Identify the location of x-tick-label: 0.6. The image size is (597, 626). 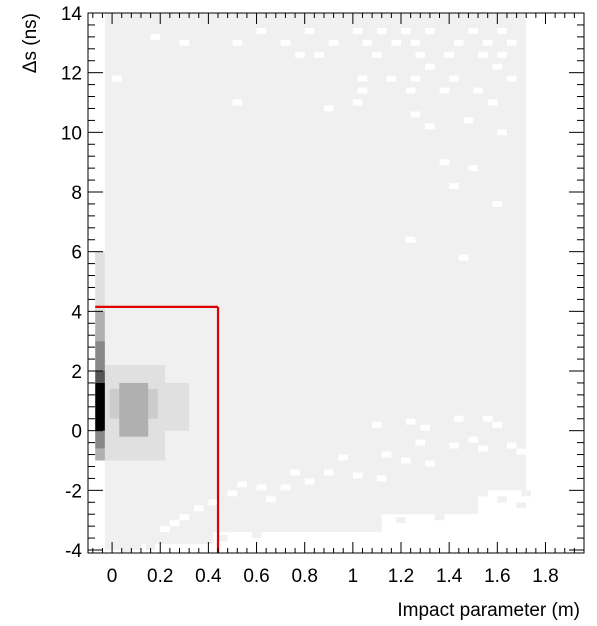
(256, 576).